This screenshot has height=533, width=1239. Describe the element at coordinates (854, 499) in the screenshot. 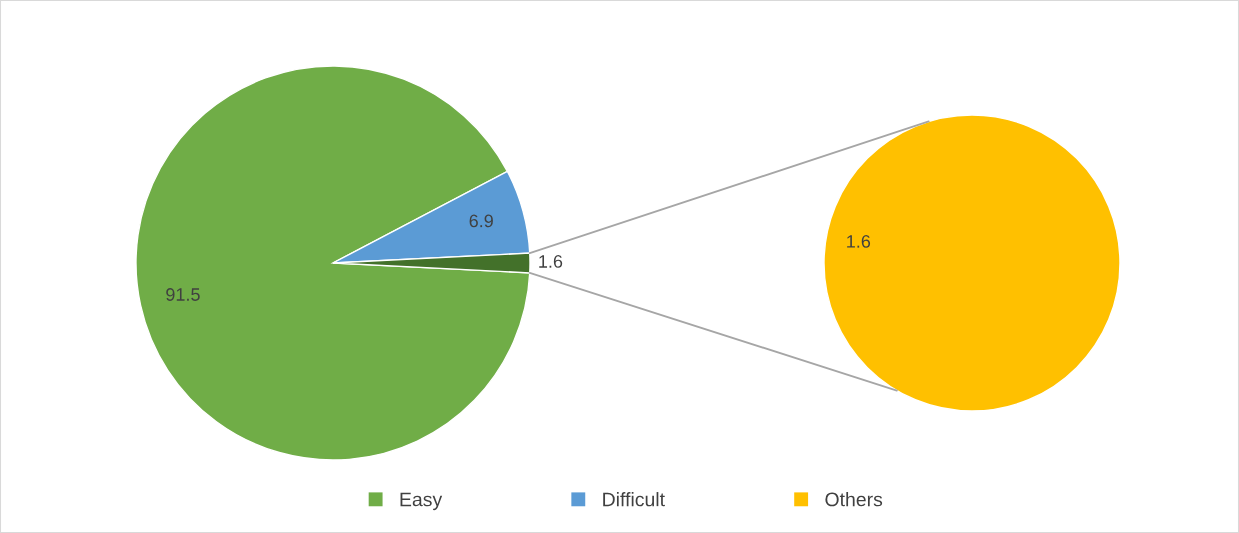

I see `legend-label: Others` at that location.